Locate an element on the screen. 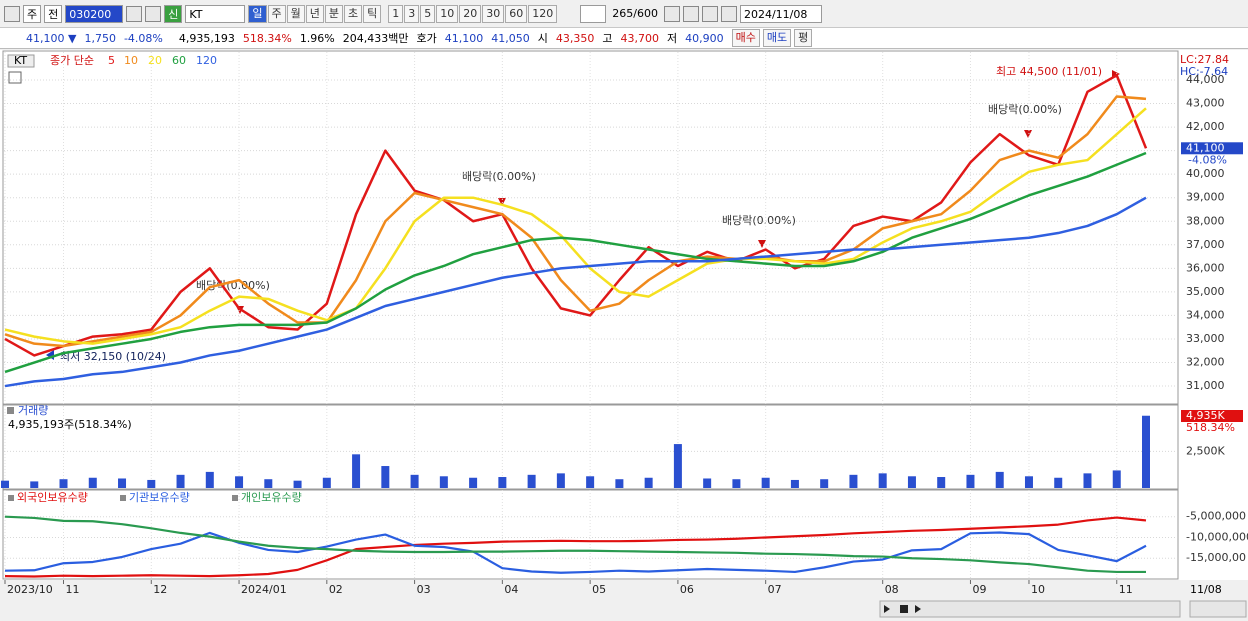 This screenshot has width=1248, height=621. interval-button: 주 is located at coordinates (276, 13).